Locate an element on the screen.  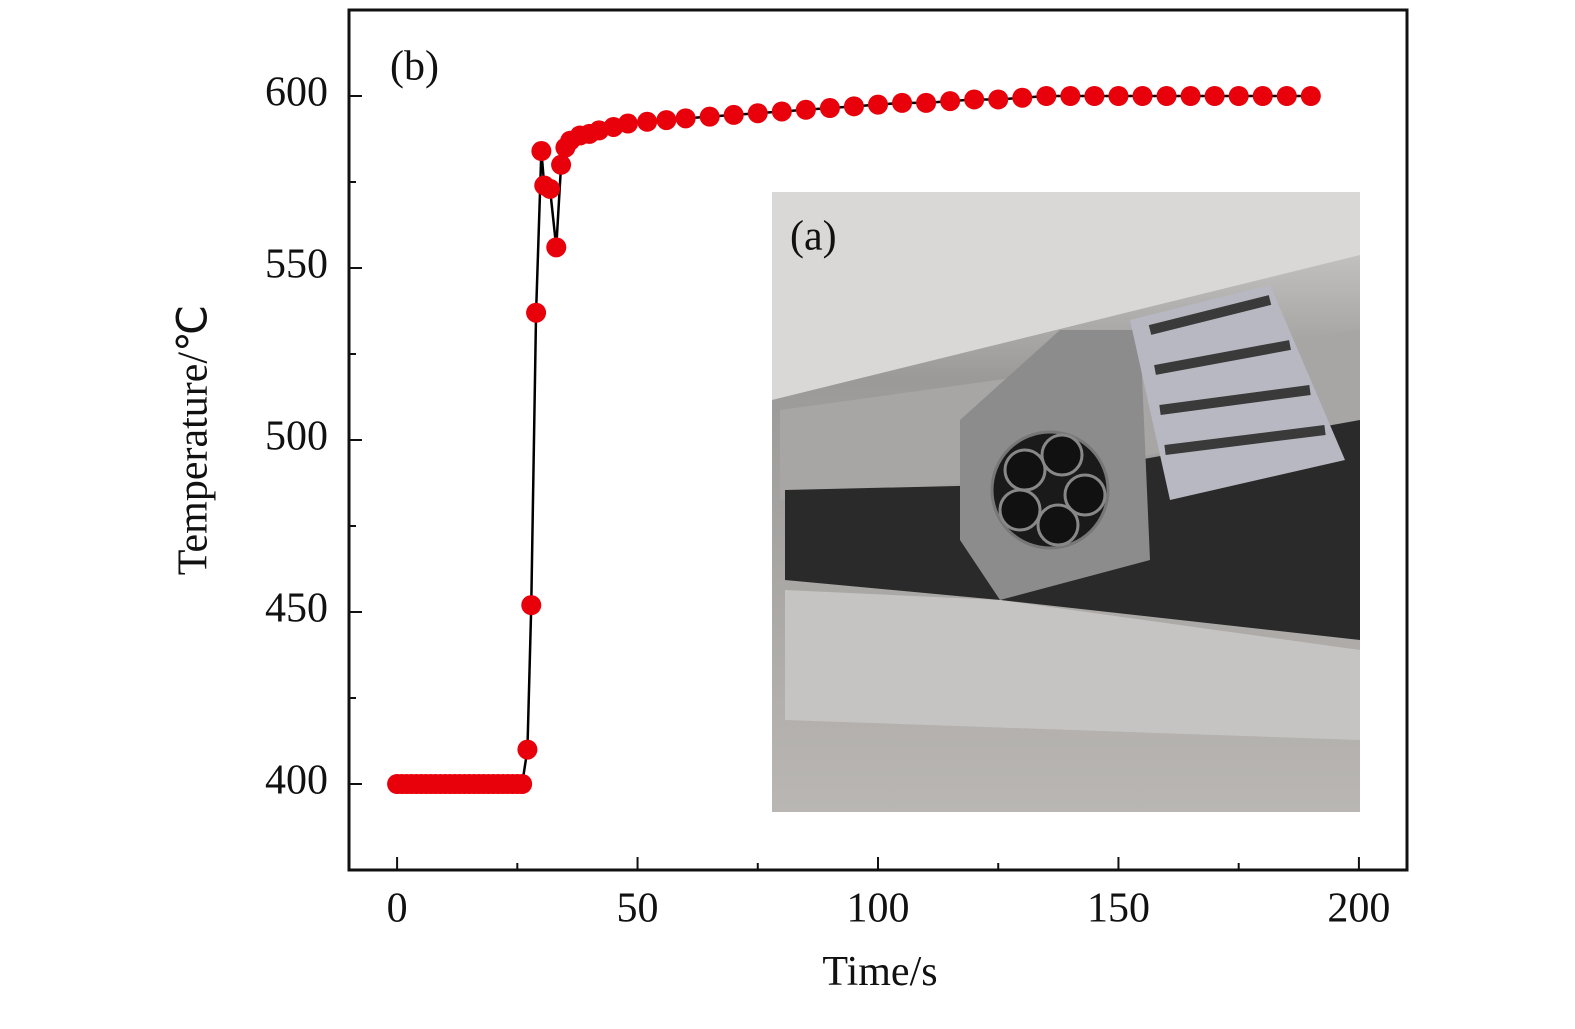
y-tick-label: 450 is located at coordinates (296, 609).